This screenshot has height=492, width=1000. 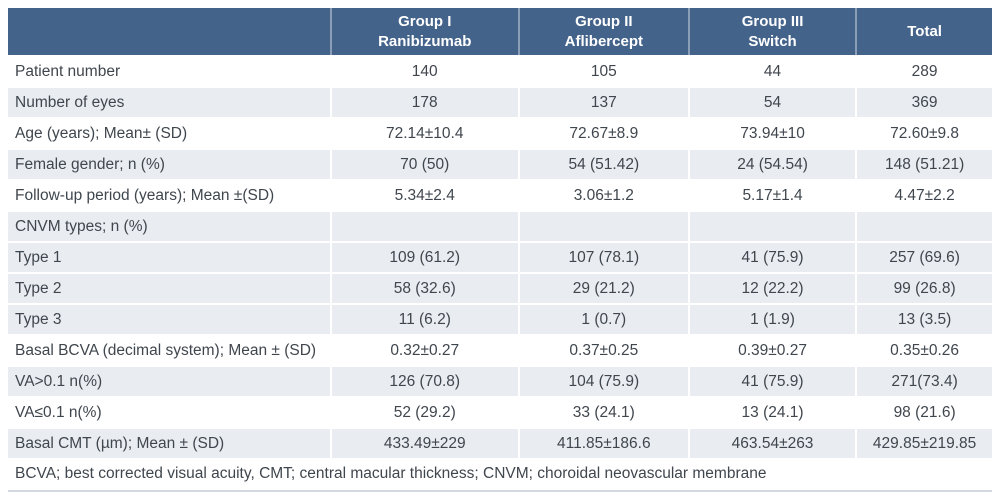 I want to click on header-line2: Switch, so click(x=772, y=41).